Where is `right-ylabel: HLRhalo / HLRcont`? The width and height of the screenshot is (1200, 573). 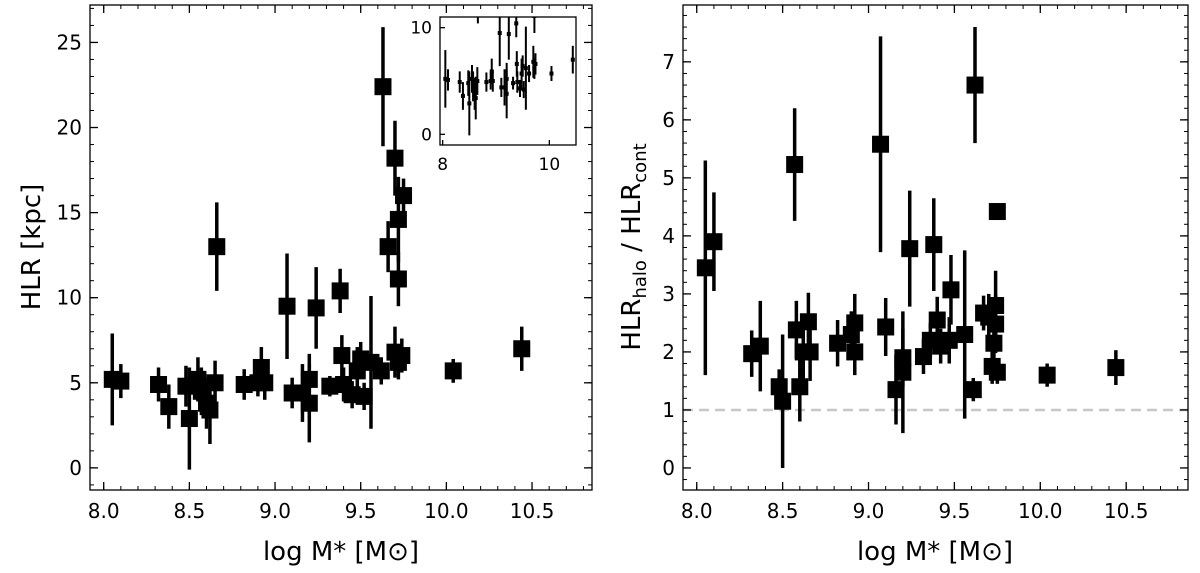 right-ylabel: HLRhalo / HLRcont is located at coordinates (634, 246).